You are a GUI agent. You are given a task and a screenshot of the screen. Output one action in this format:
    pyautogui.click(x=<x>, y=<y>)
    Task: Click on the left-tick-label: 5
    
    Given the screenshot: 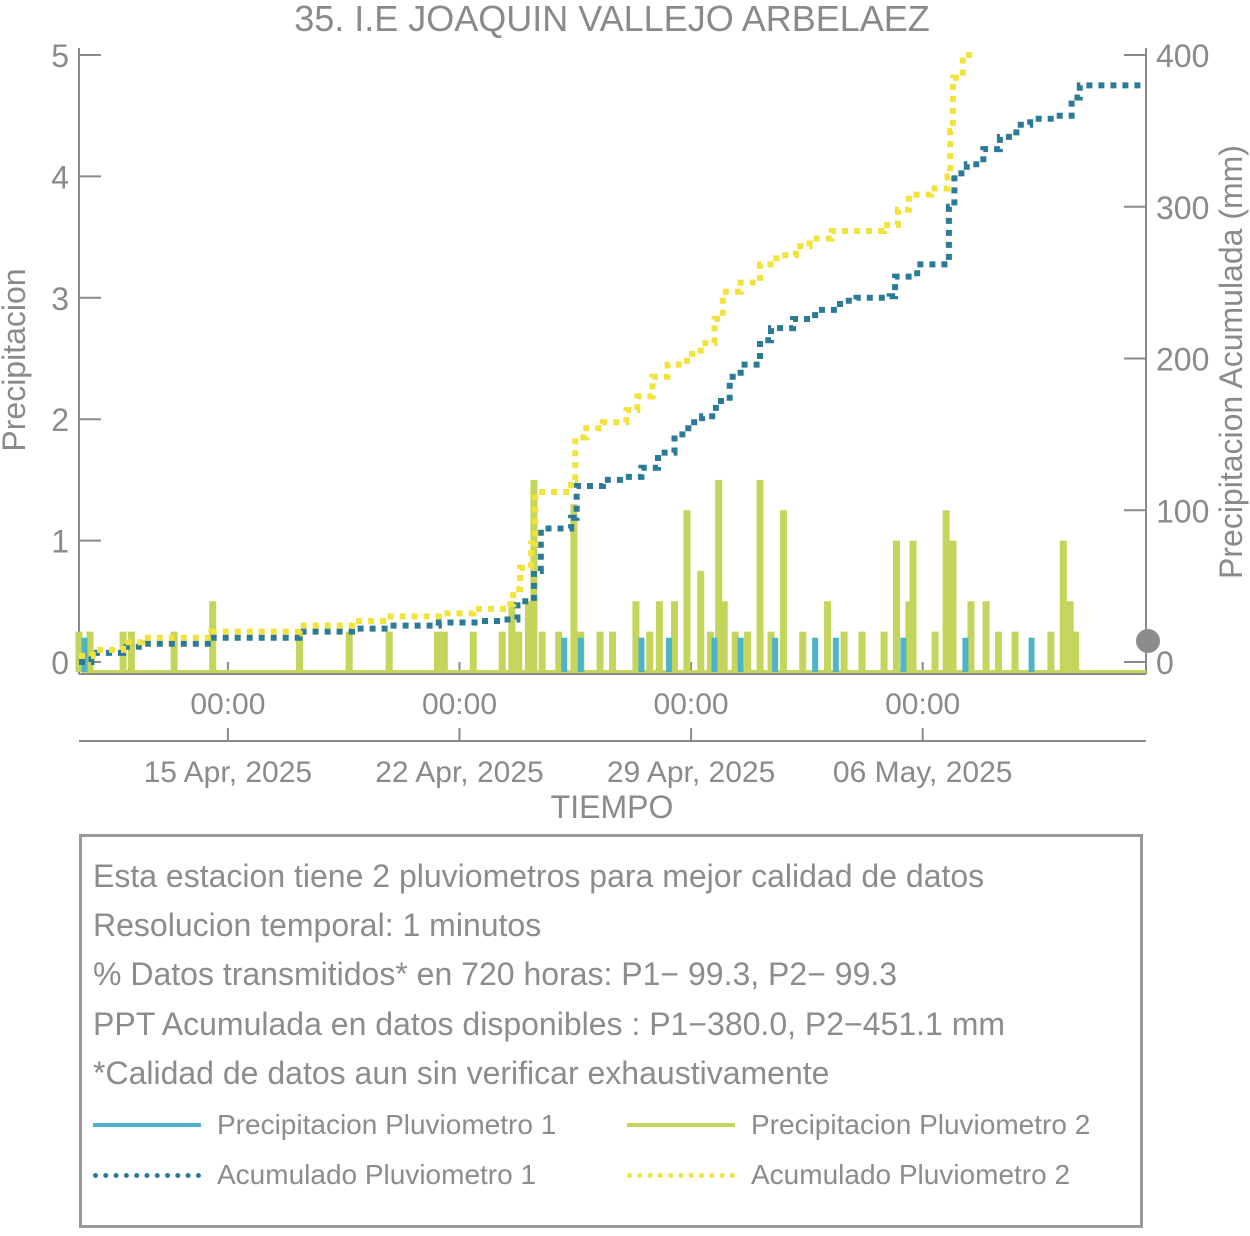 What is the action you would take?
    pyautogui.click(x=60, y=56)
    